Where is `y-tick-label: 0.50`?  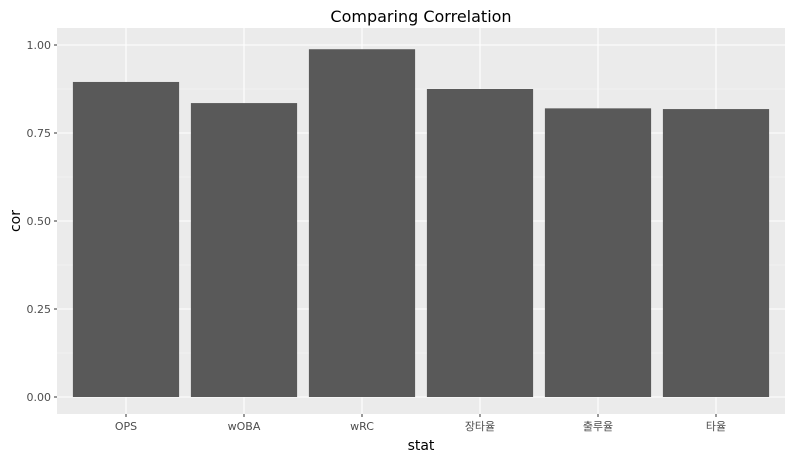
y-tick-label: 0.50 is located at coordinates (39, 221).